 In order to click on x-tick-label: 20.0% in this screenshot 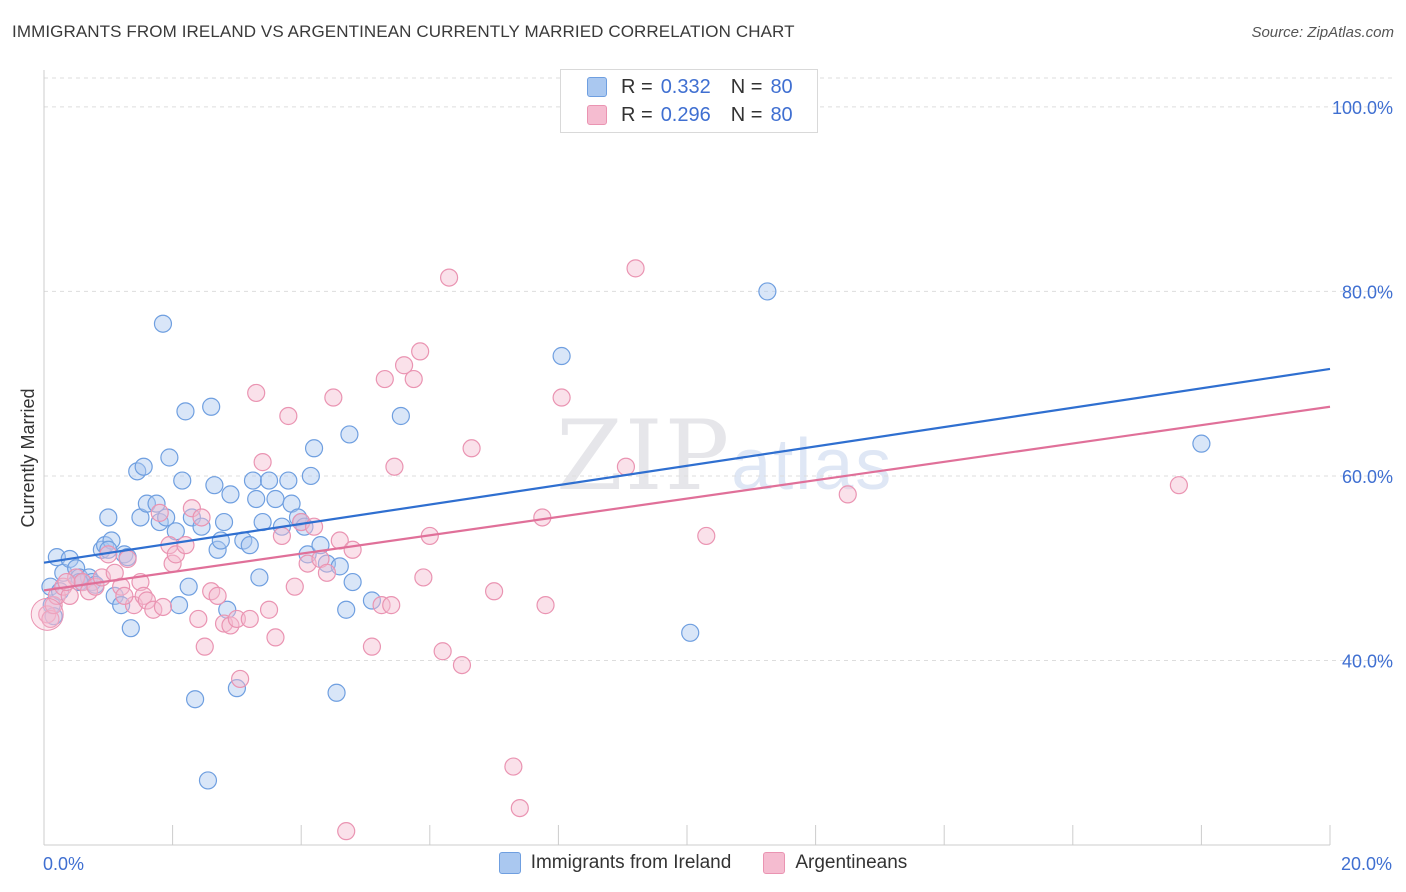, I will do `click(1366, 864)`.